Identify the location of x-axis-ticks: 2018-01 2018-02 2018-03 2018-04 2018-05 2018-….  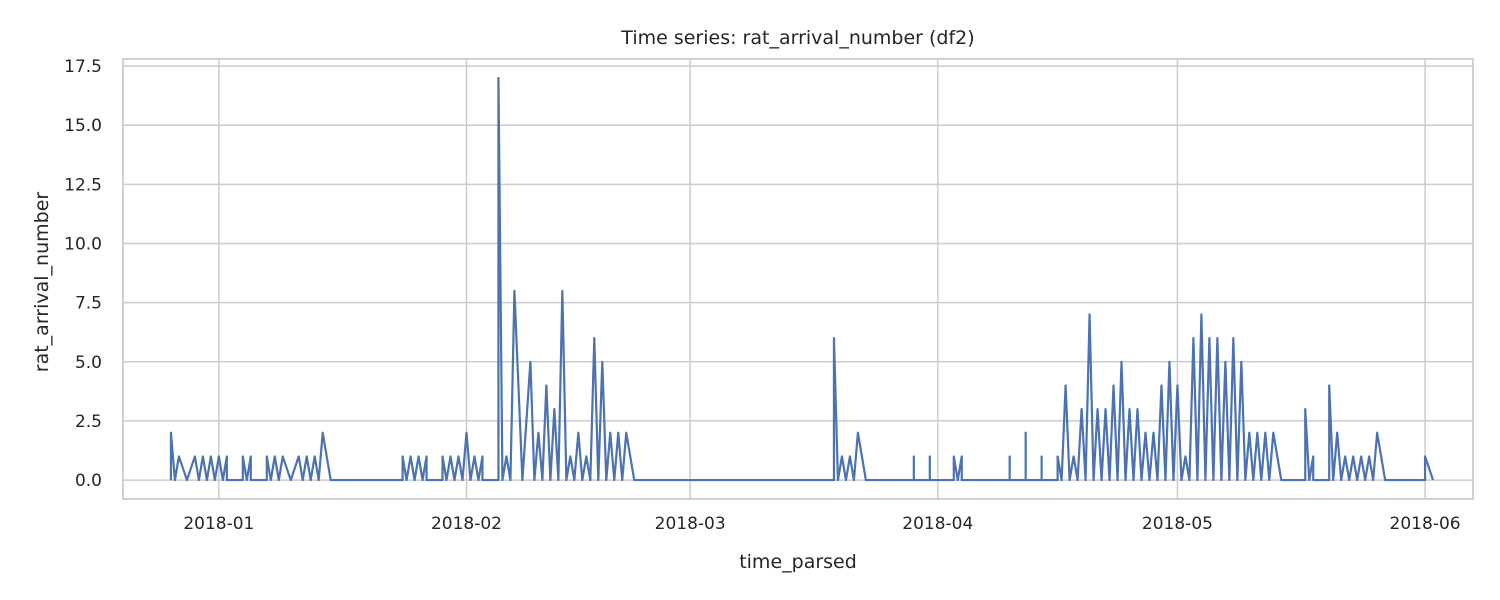
(821, 524).